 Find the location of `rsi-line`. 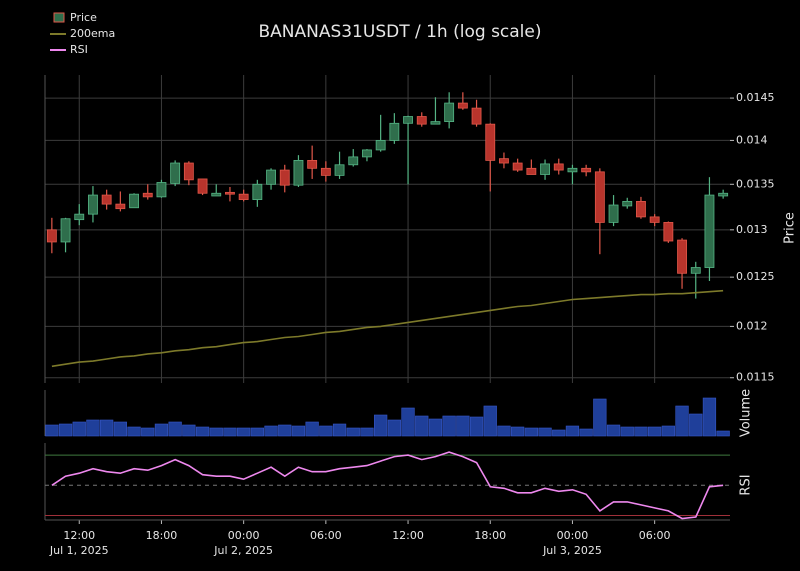

rsi-line is located at coordinates (387, 485).